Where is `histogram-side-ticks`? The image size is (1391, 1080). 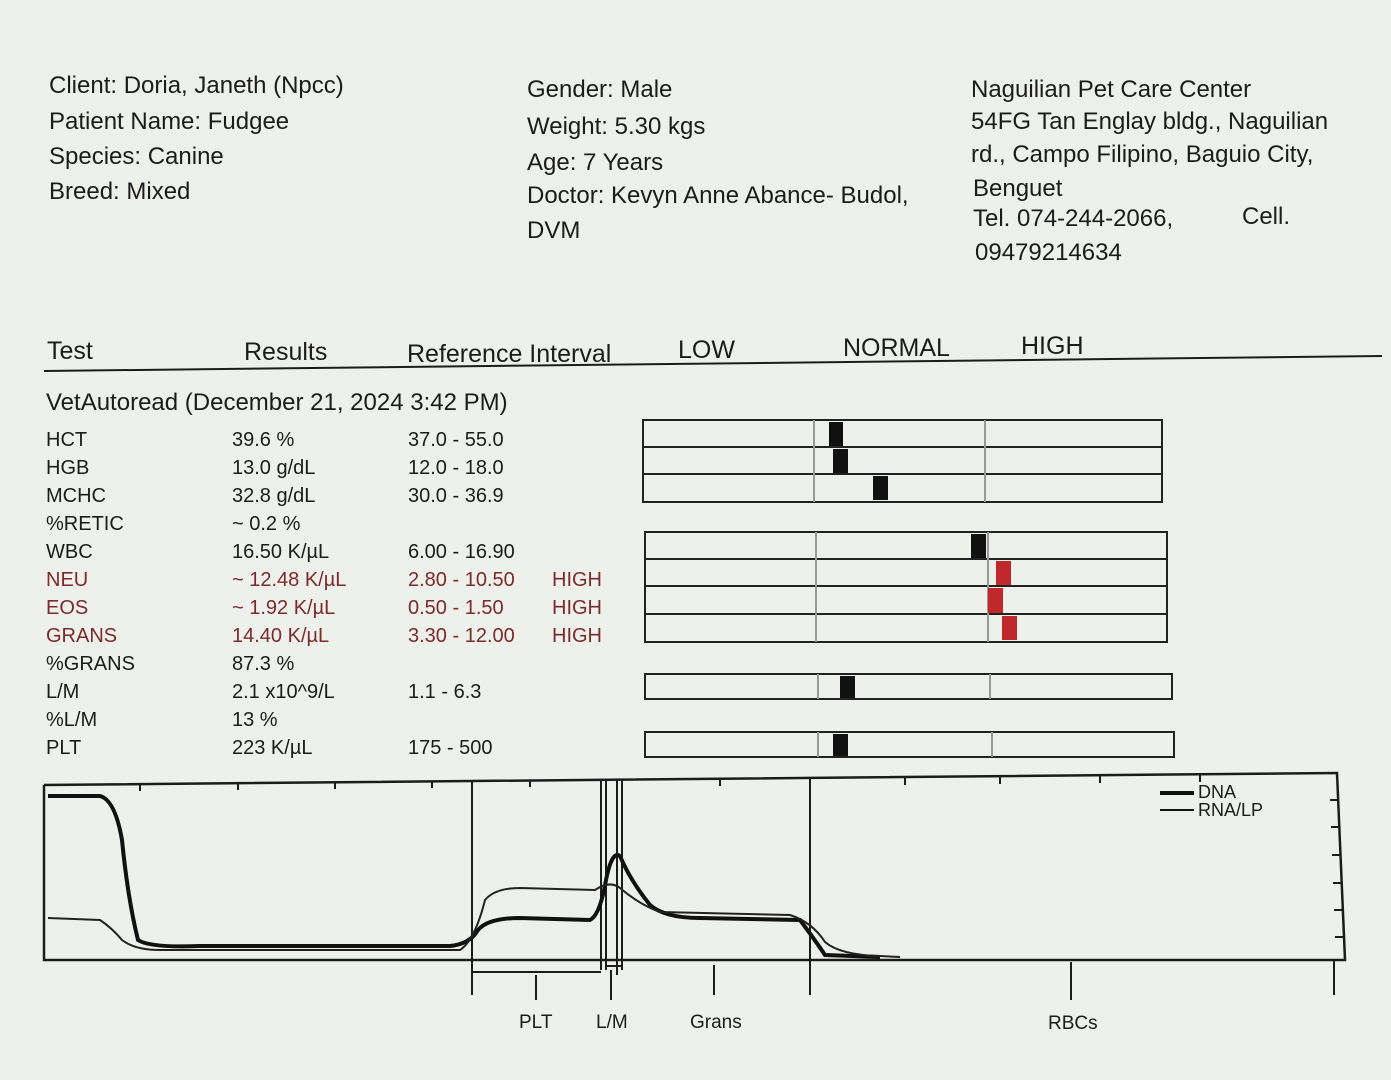
histogram-side-ticks is located at coordinates (1336, 868).